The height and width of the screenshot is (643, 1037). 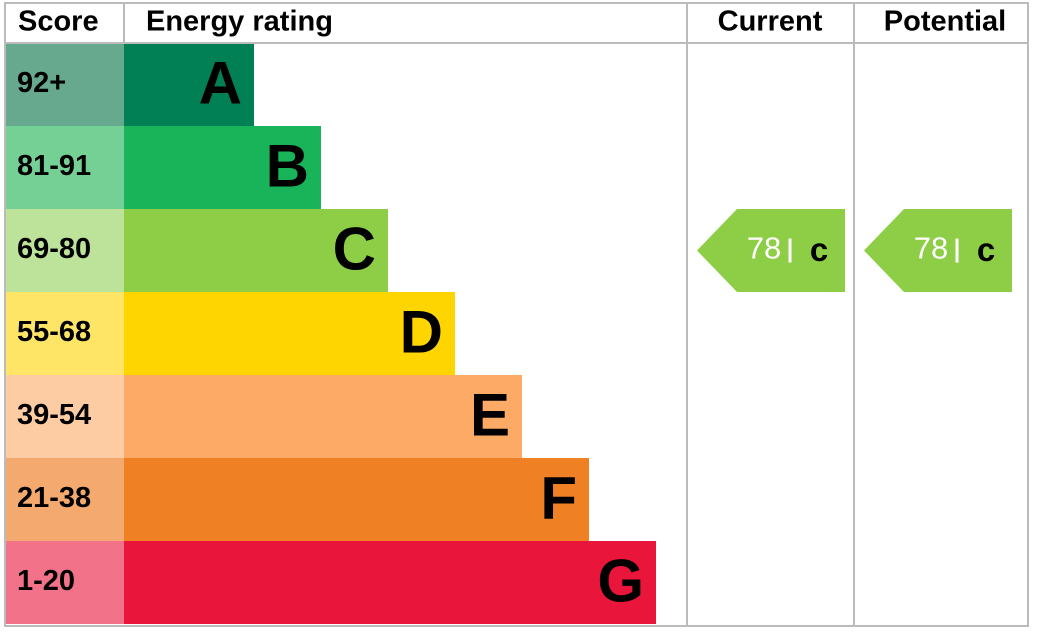 I want to click on potential-arrow, so click(x=938, y=250).